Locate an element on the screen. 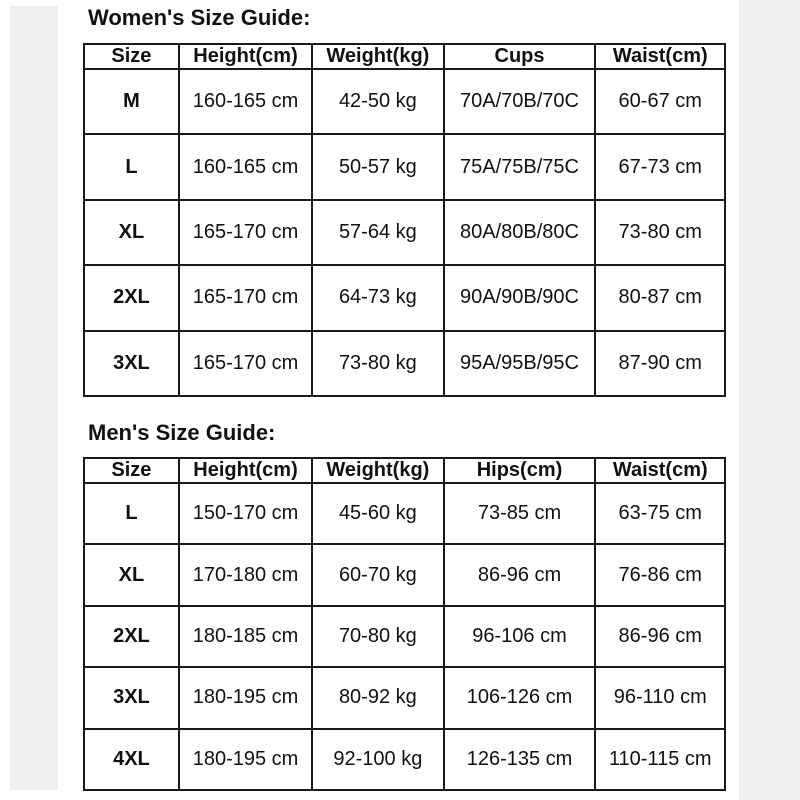  table-cell-size: 4XL is located at coordinates (131, 759).